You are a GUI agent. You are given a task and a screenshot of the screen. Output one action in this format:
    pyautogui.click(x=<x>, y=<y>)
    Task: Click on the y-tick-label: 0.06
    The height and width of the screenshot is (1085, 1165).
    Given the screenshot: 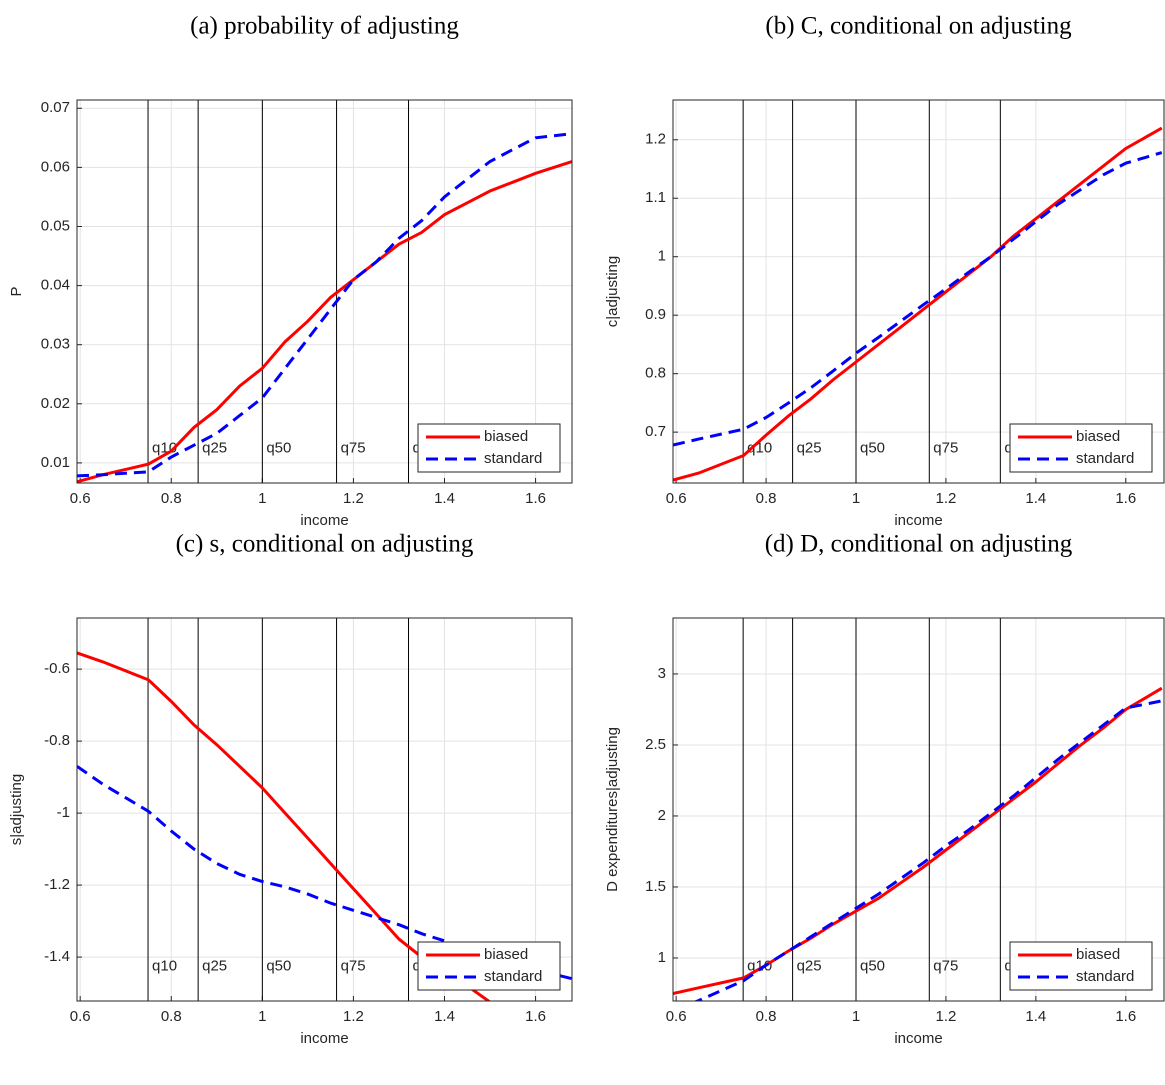 What is the action you would take?
    pyautogui.click(x=55, y=166)
    